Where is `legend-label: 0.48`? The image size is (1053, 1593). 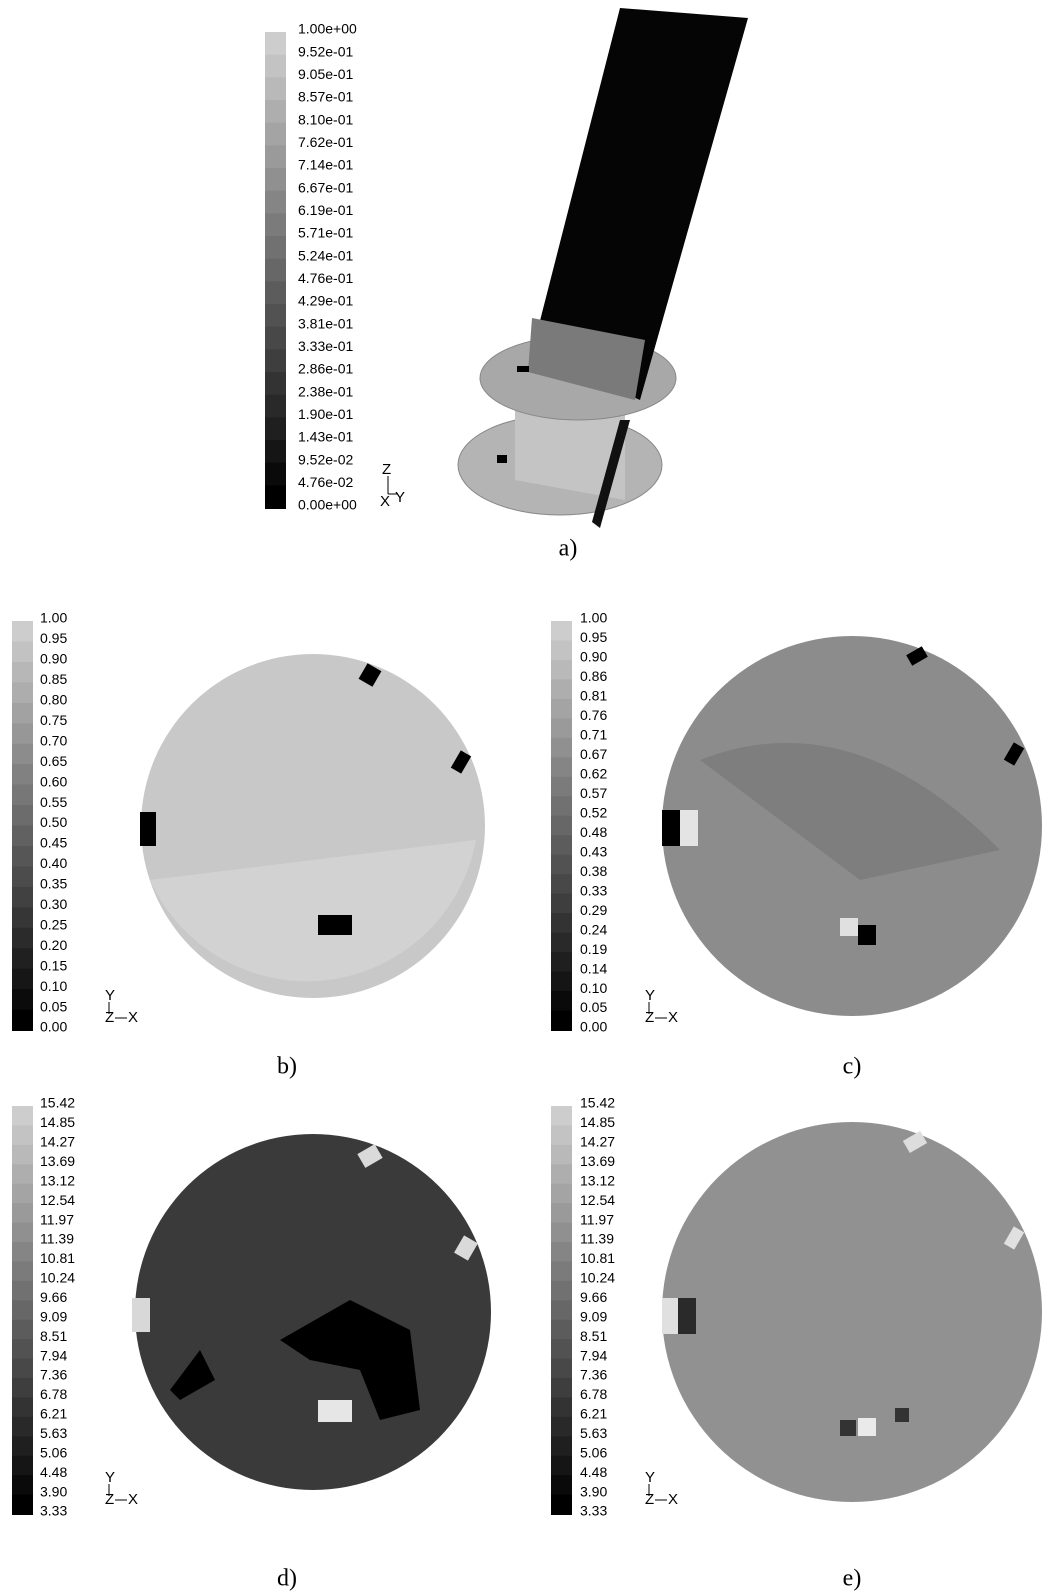
legend-label: 0.48 is located at coordinates (593, 832).